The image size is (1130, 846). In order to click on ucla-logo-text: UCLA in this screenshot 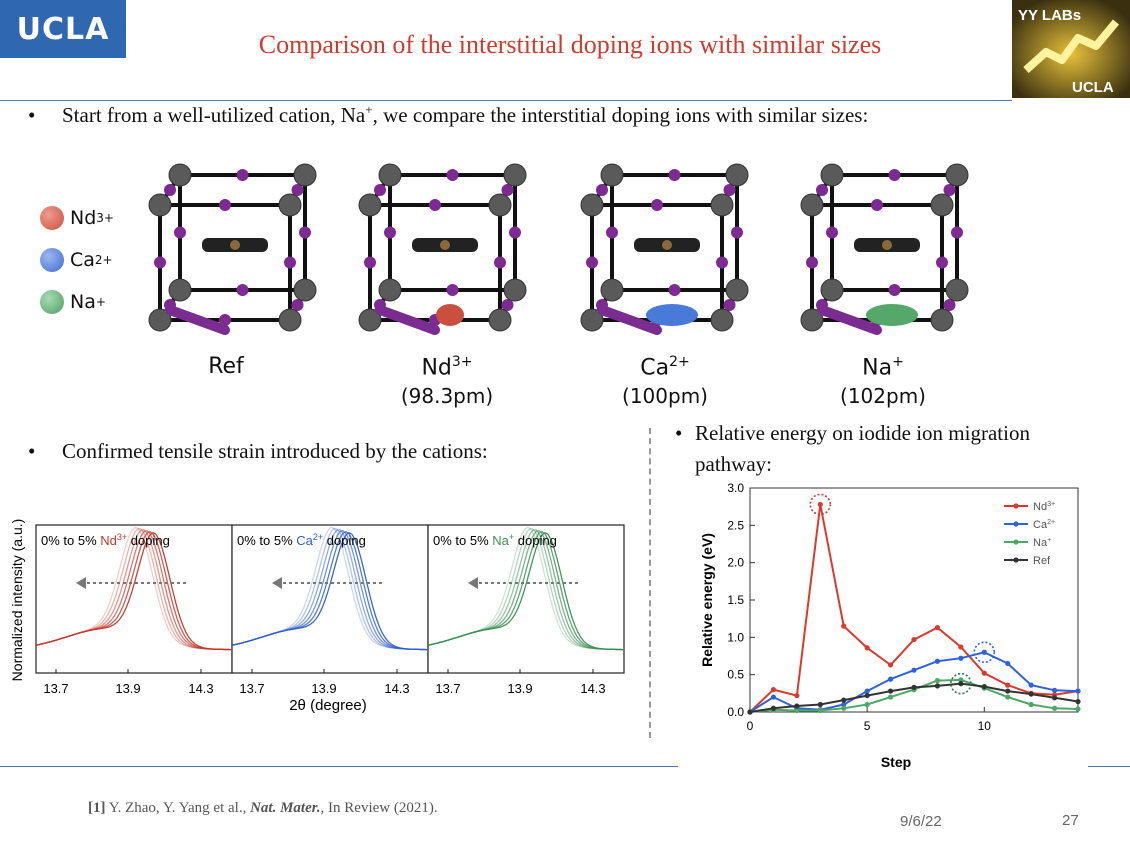, I will do `click(63, 29)`.